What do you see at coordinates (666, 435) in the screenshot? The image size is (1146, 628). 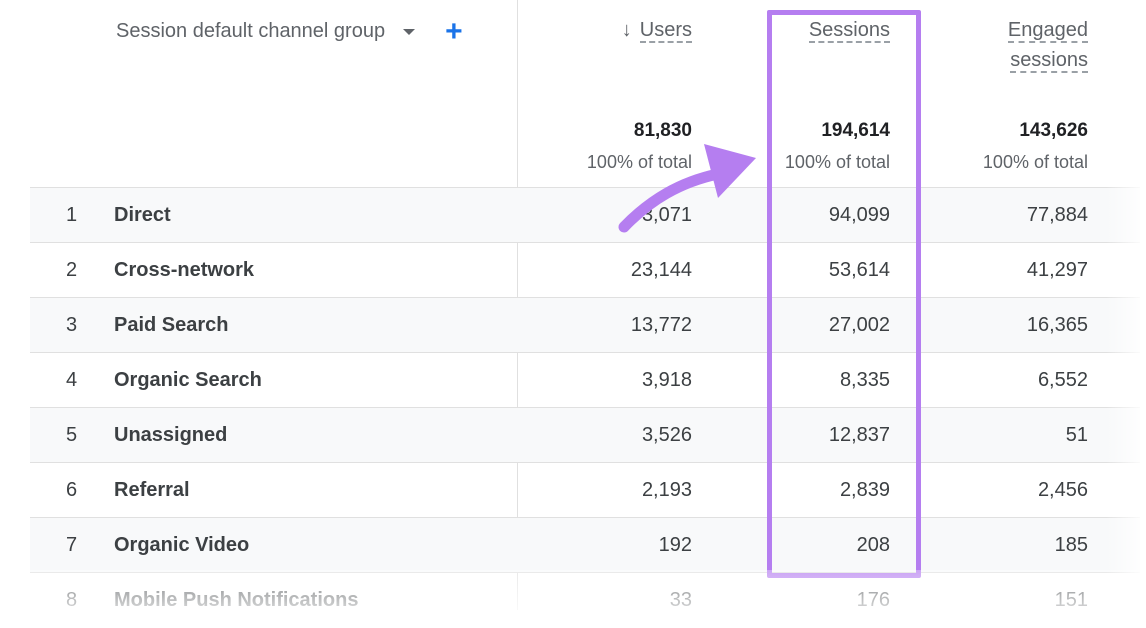 I see `users-value: 3,526` at bounding box center [666, 435].